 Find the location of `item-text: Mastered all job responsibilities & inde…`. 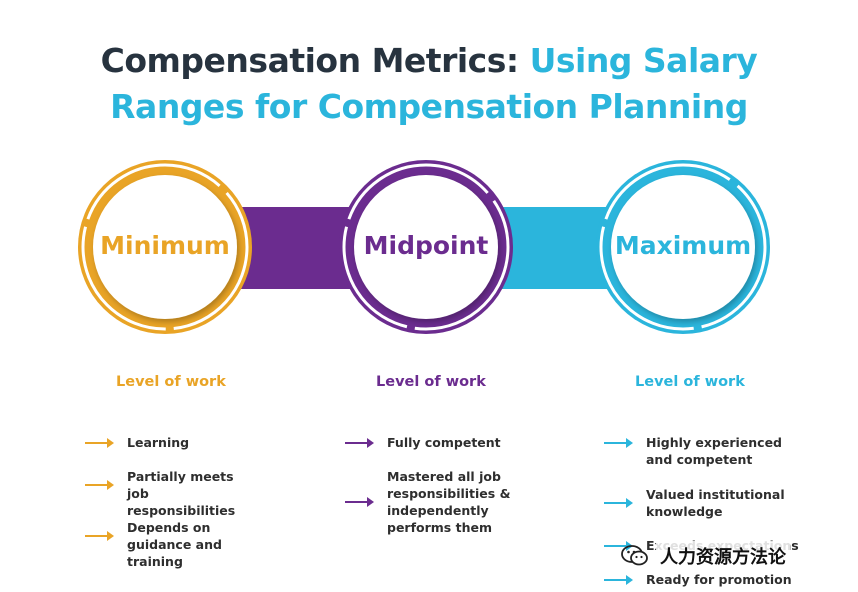

item-text: Mastered all job responsibilities & inde… is located at coordinates (449, 502).